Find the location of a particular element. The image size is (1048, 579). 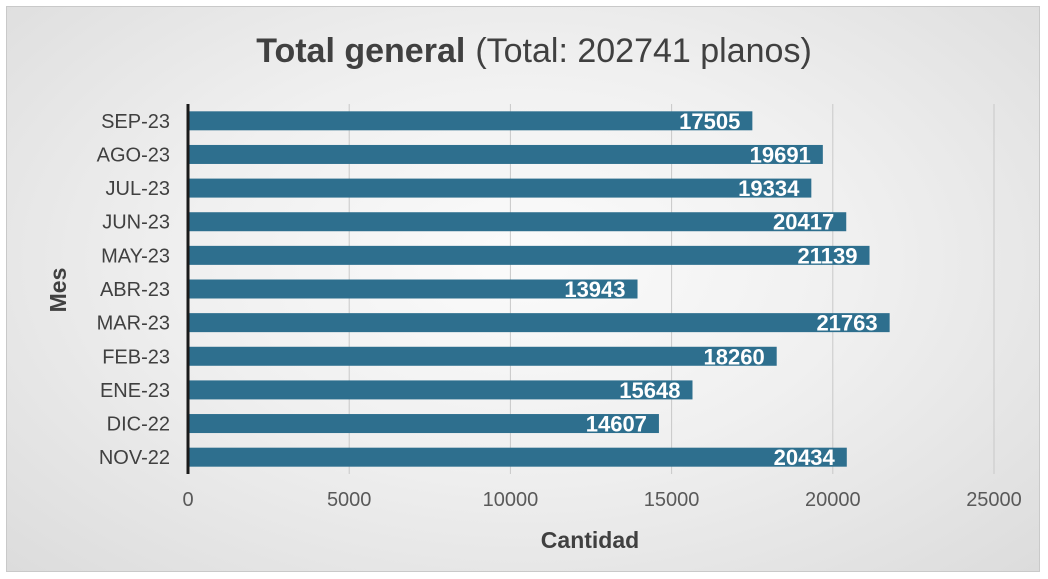

category-label: MAY-23 is located at coordinates (135, 256).